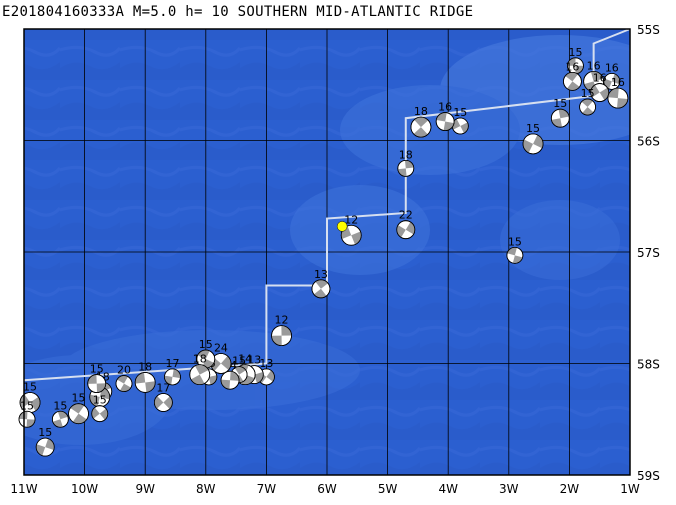  Describe the element at coordinates (84, 489) in the screenshot. I see `longitude-tick-label: 10W` at that location.